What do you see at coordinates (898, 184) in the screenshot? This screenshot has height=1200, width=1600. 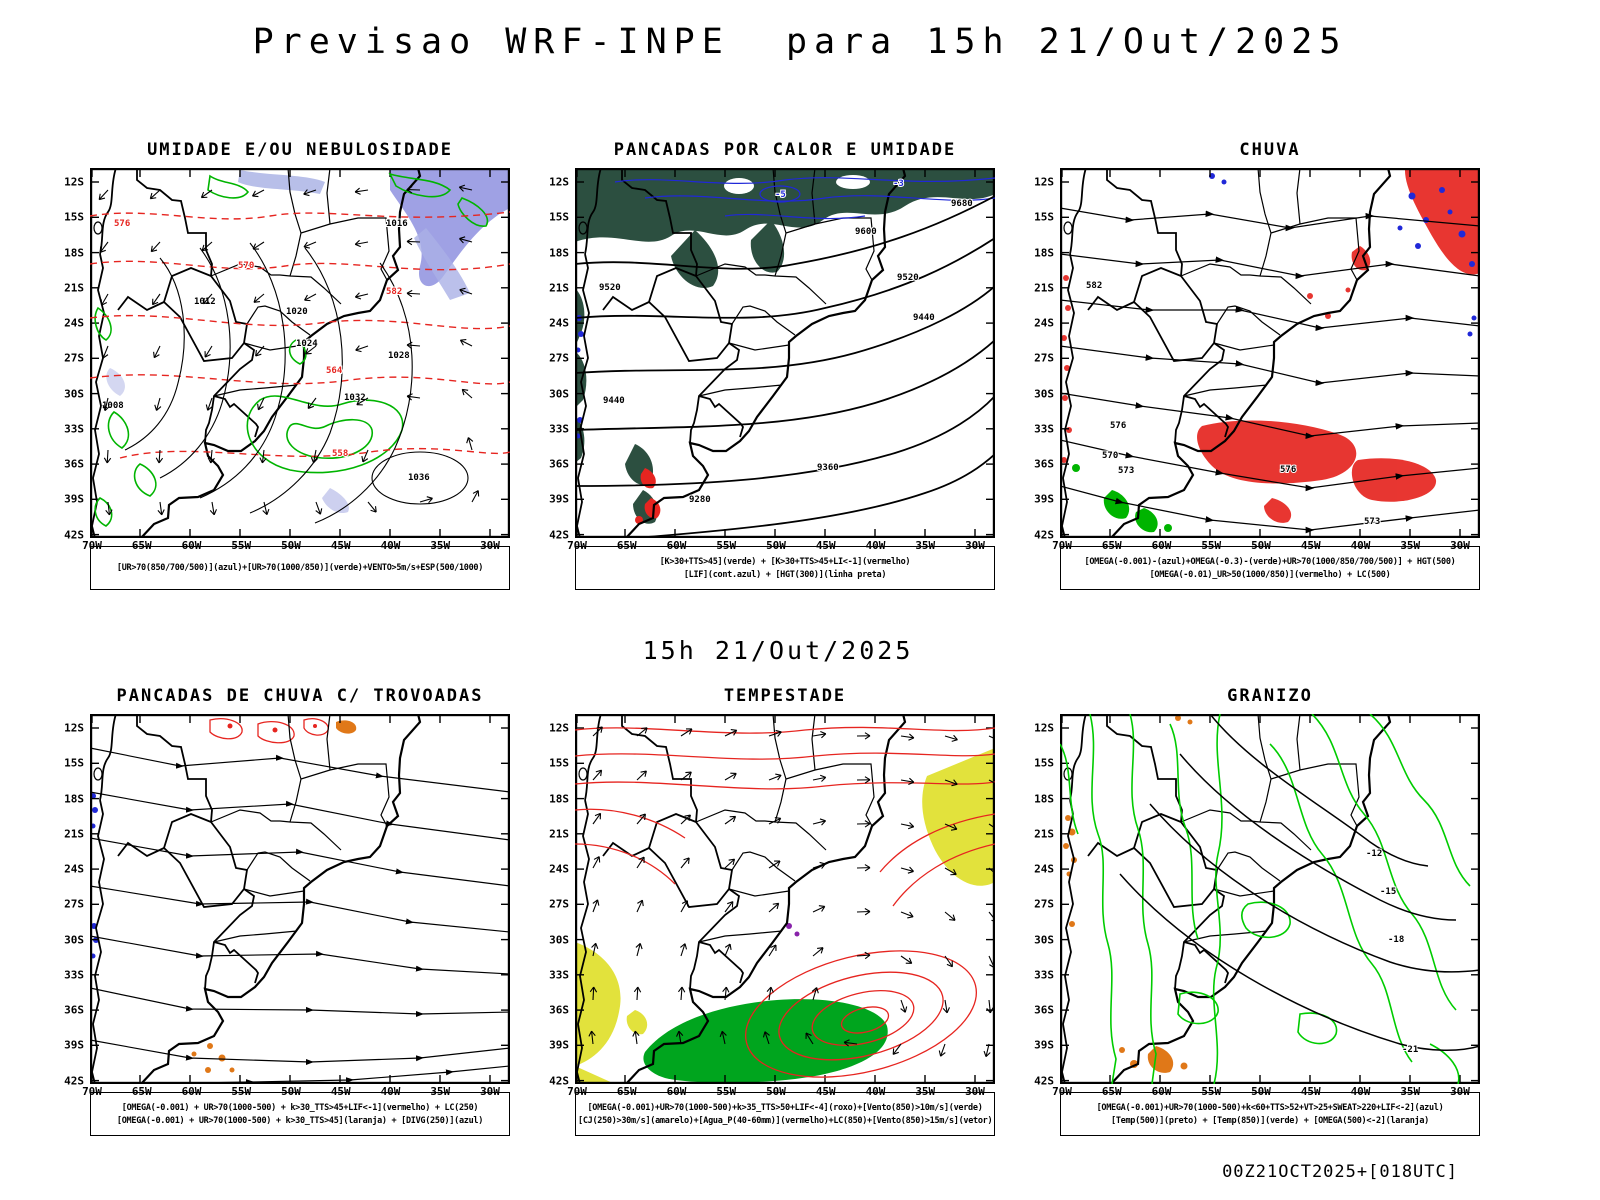 I see `svg-text: -3` at bounding box center [898, 184].